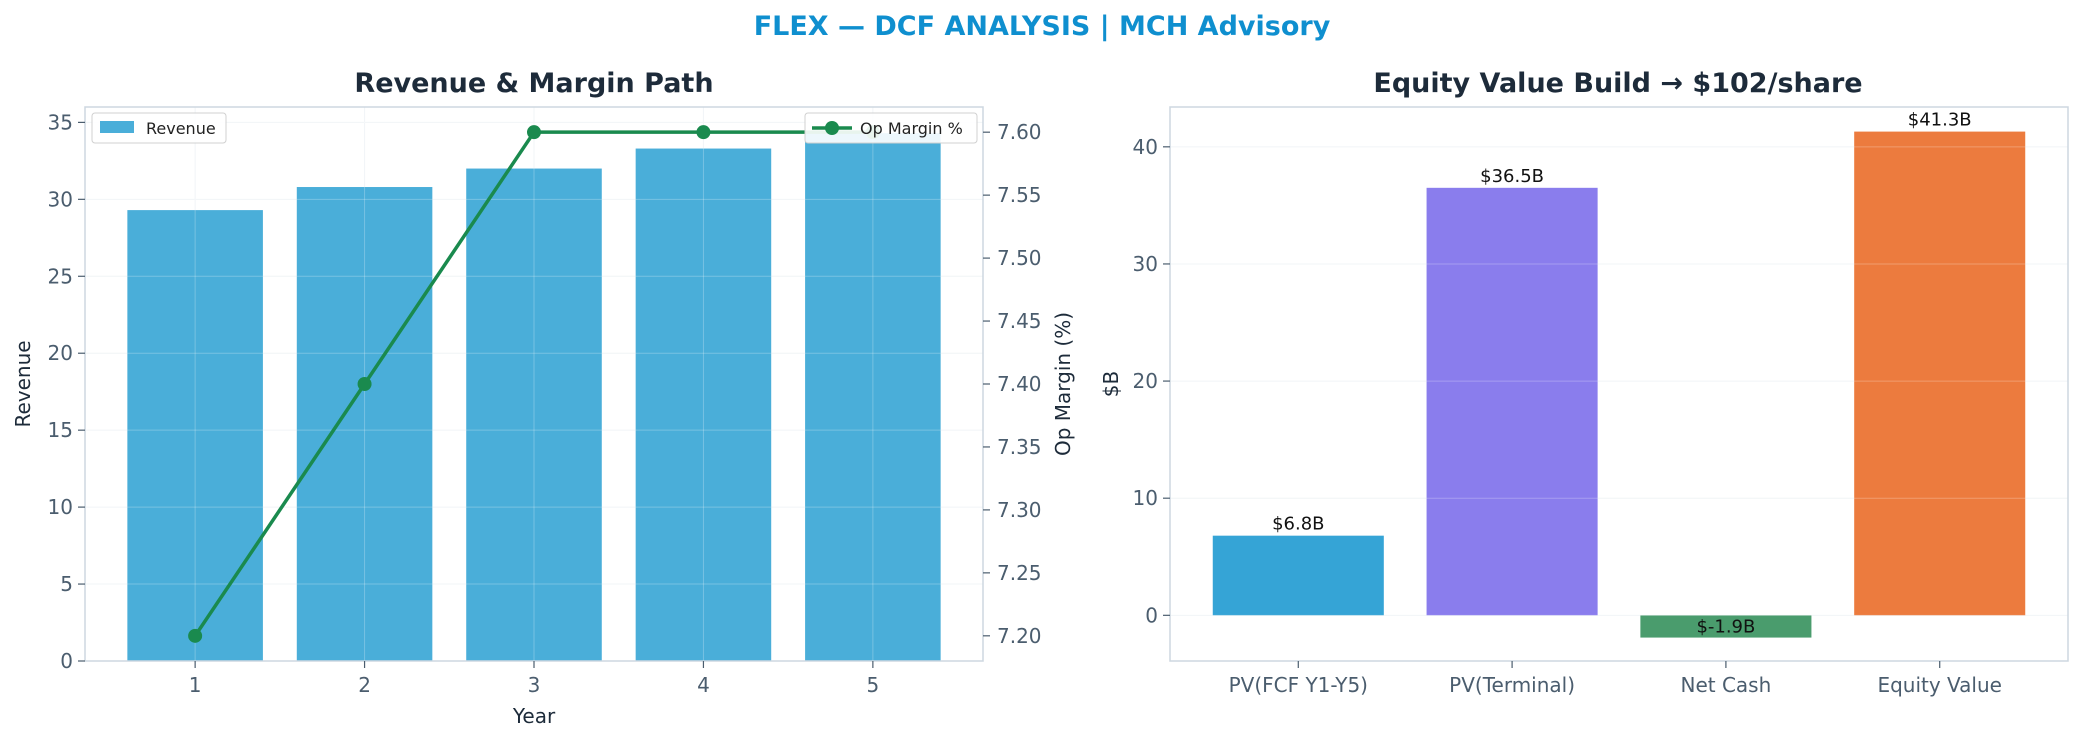 This screenshot has height=742, width=2084. I want to click on equity-data-label: $36.5B, so click(1512, 176).